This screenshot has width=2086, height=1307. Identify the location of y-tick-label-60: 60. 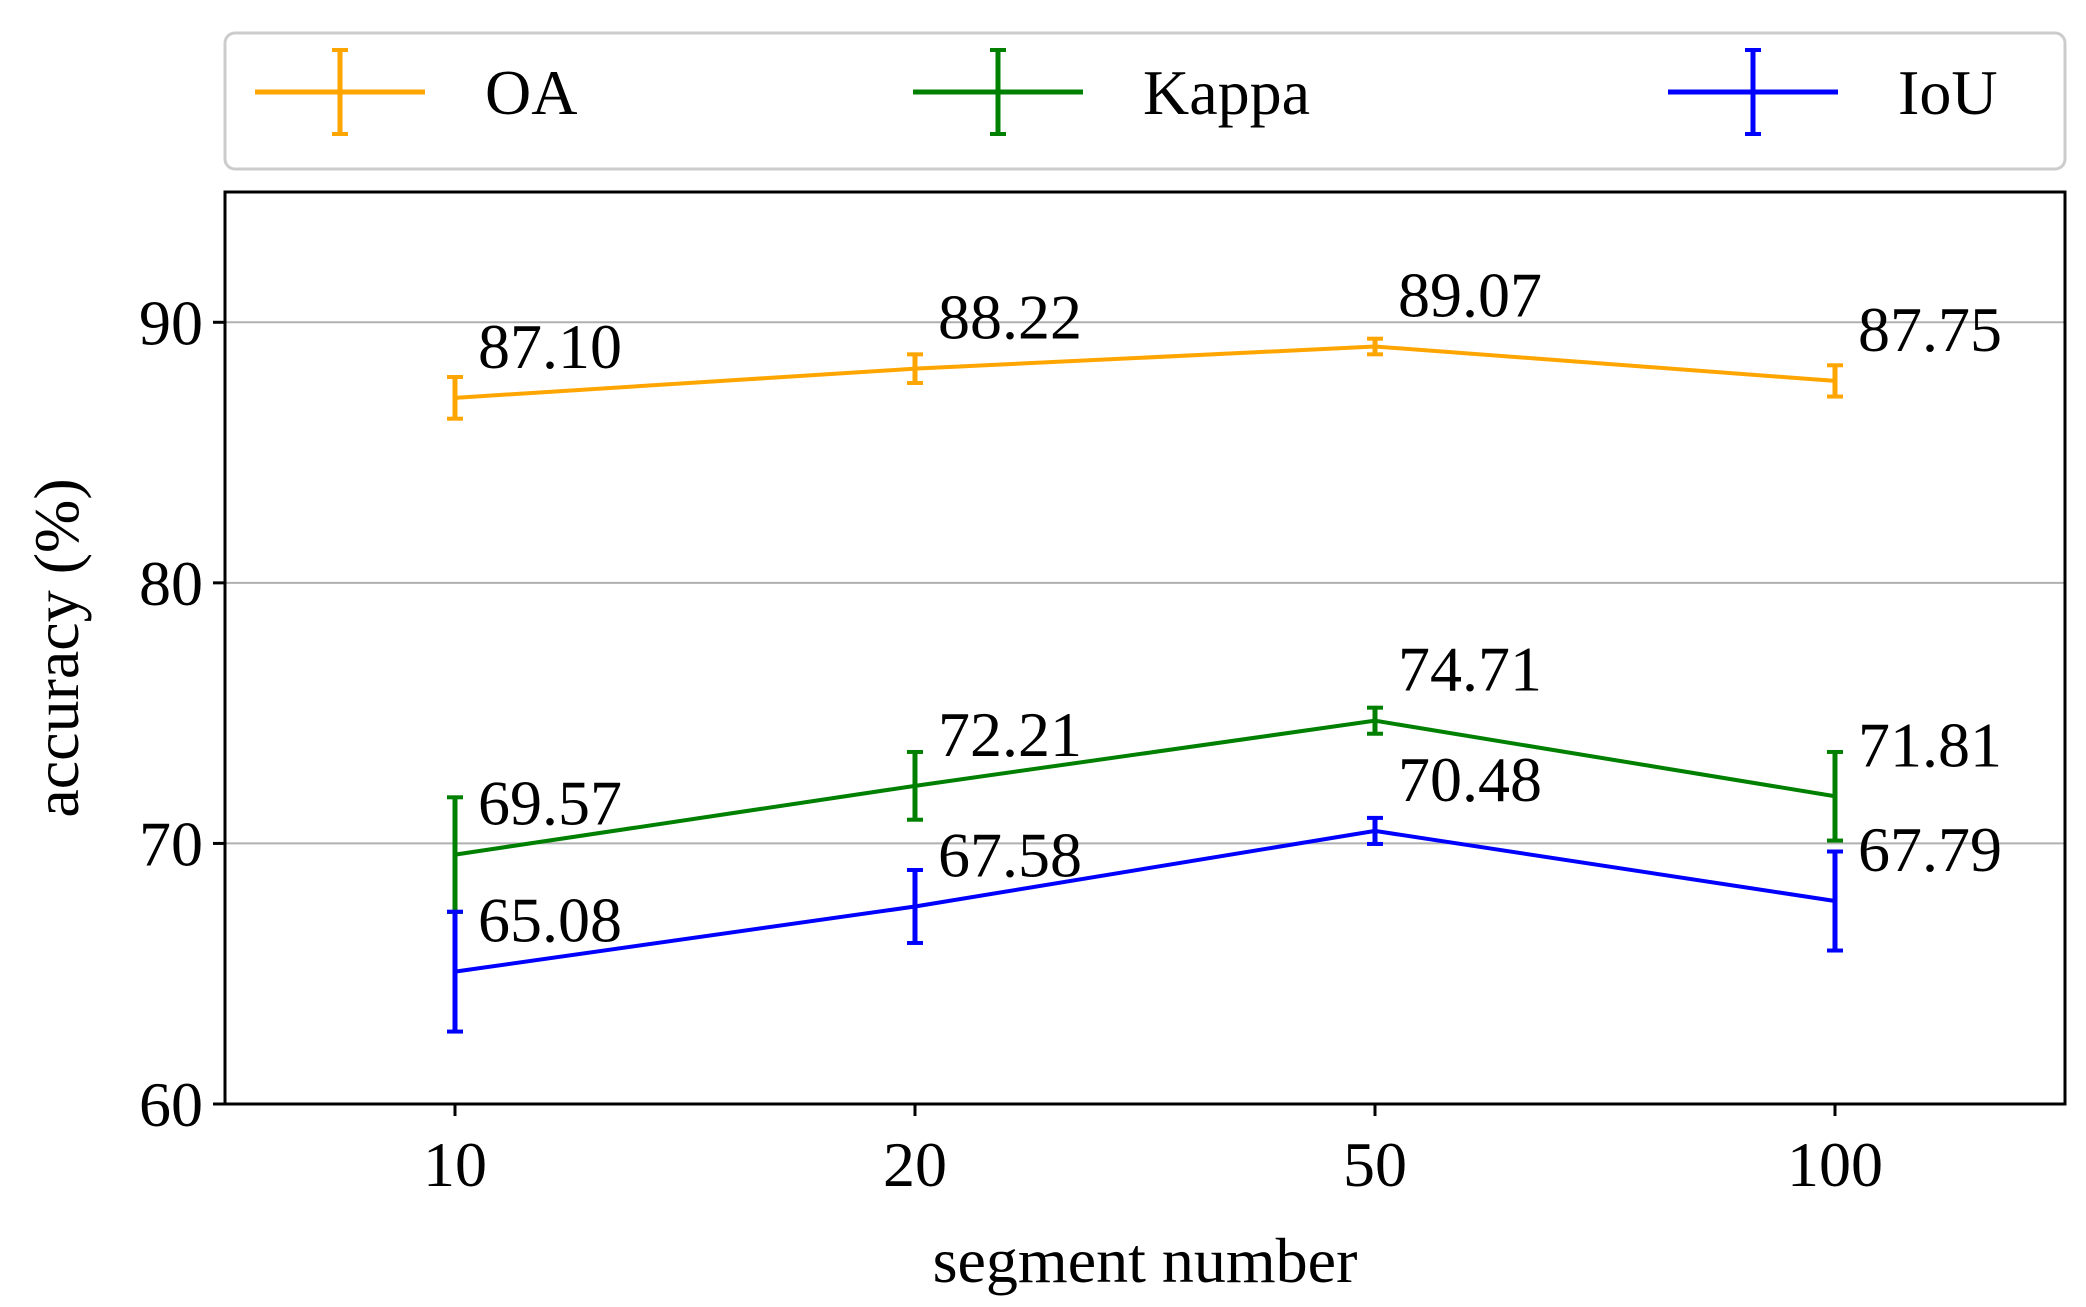
(171, 1104).